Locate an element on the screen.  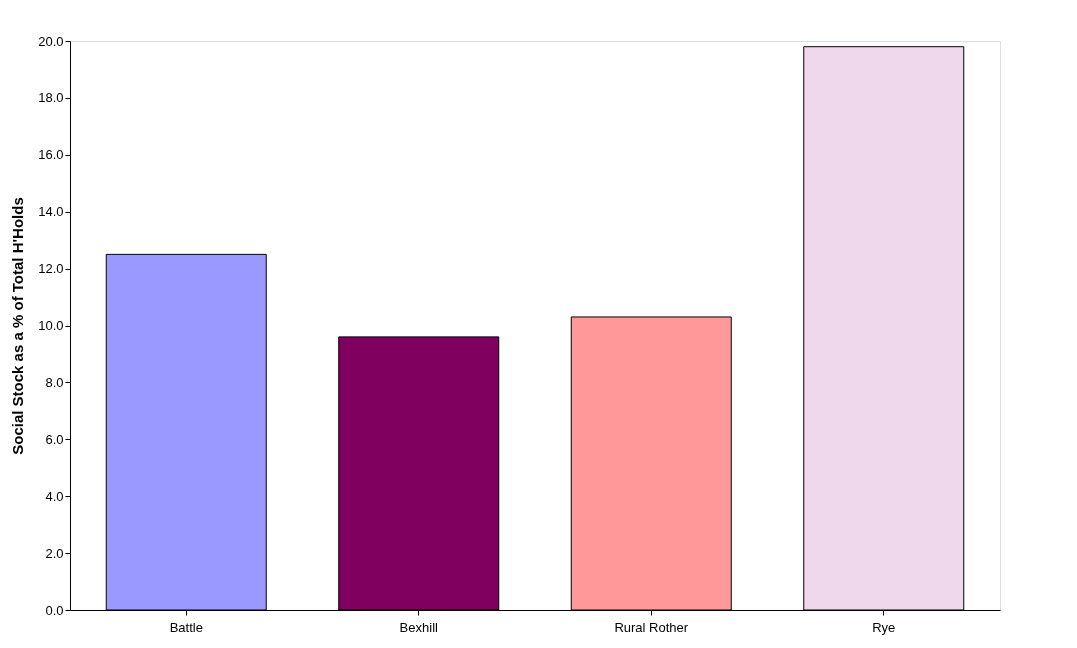
y-tick-label: 6.0 is located at coordinates (54, 439).